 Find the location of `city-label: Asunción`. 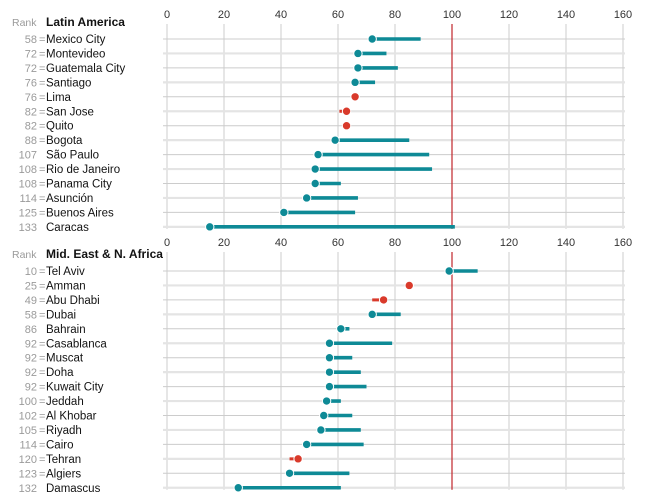

city-label: Asunción is located at coordinates (69, 199).